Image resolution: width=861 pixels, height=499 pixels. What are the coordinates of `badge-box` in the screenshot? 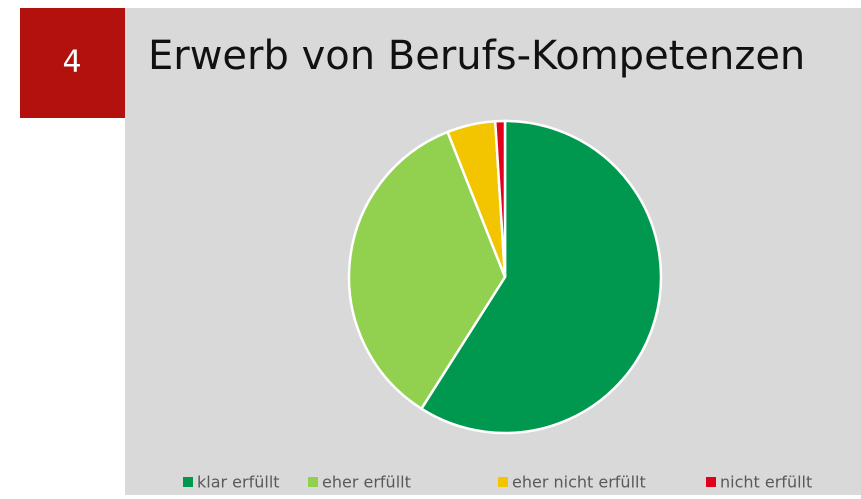 It's located at (72, 63).